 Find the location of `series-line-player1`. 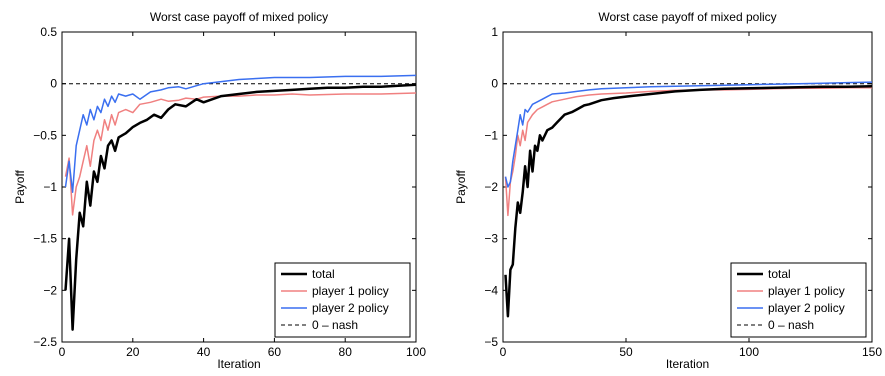

series-line-player1 is located at coordinates (240, 154).